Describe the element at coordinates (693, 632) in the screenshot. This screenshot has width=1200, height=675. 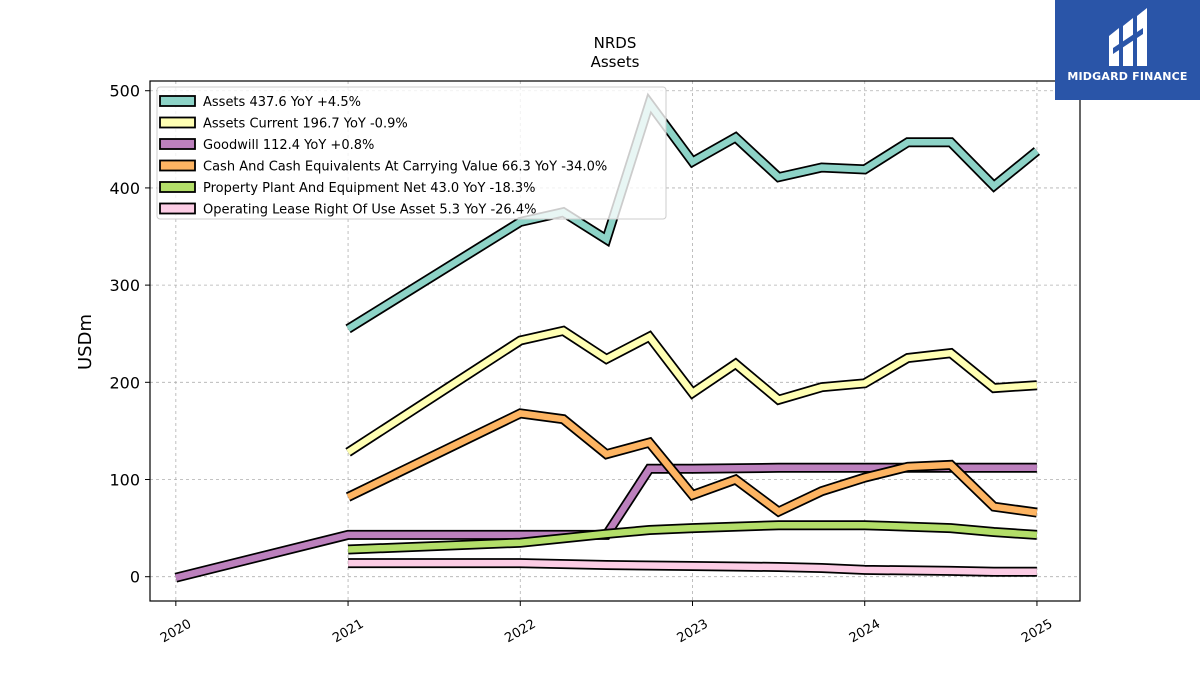
I see `x-tick-label: 2023` at that location.